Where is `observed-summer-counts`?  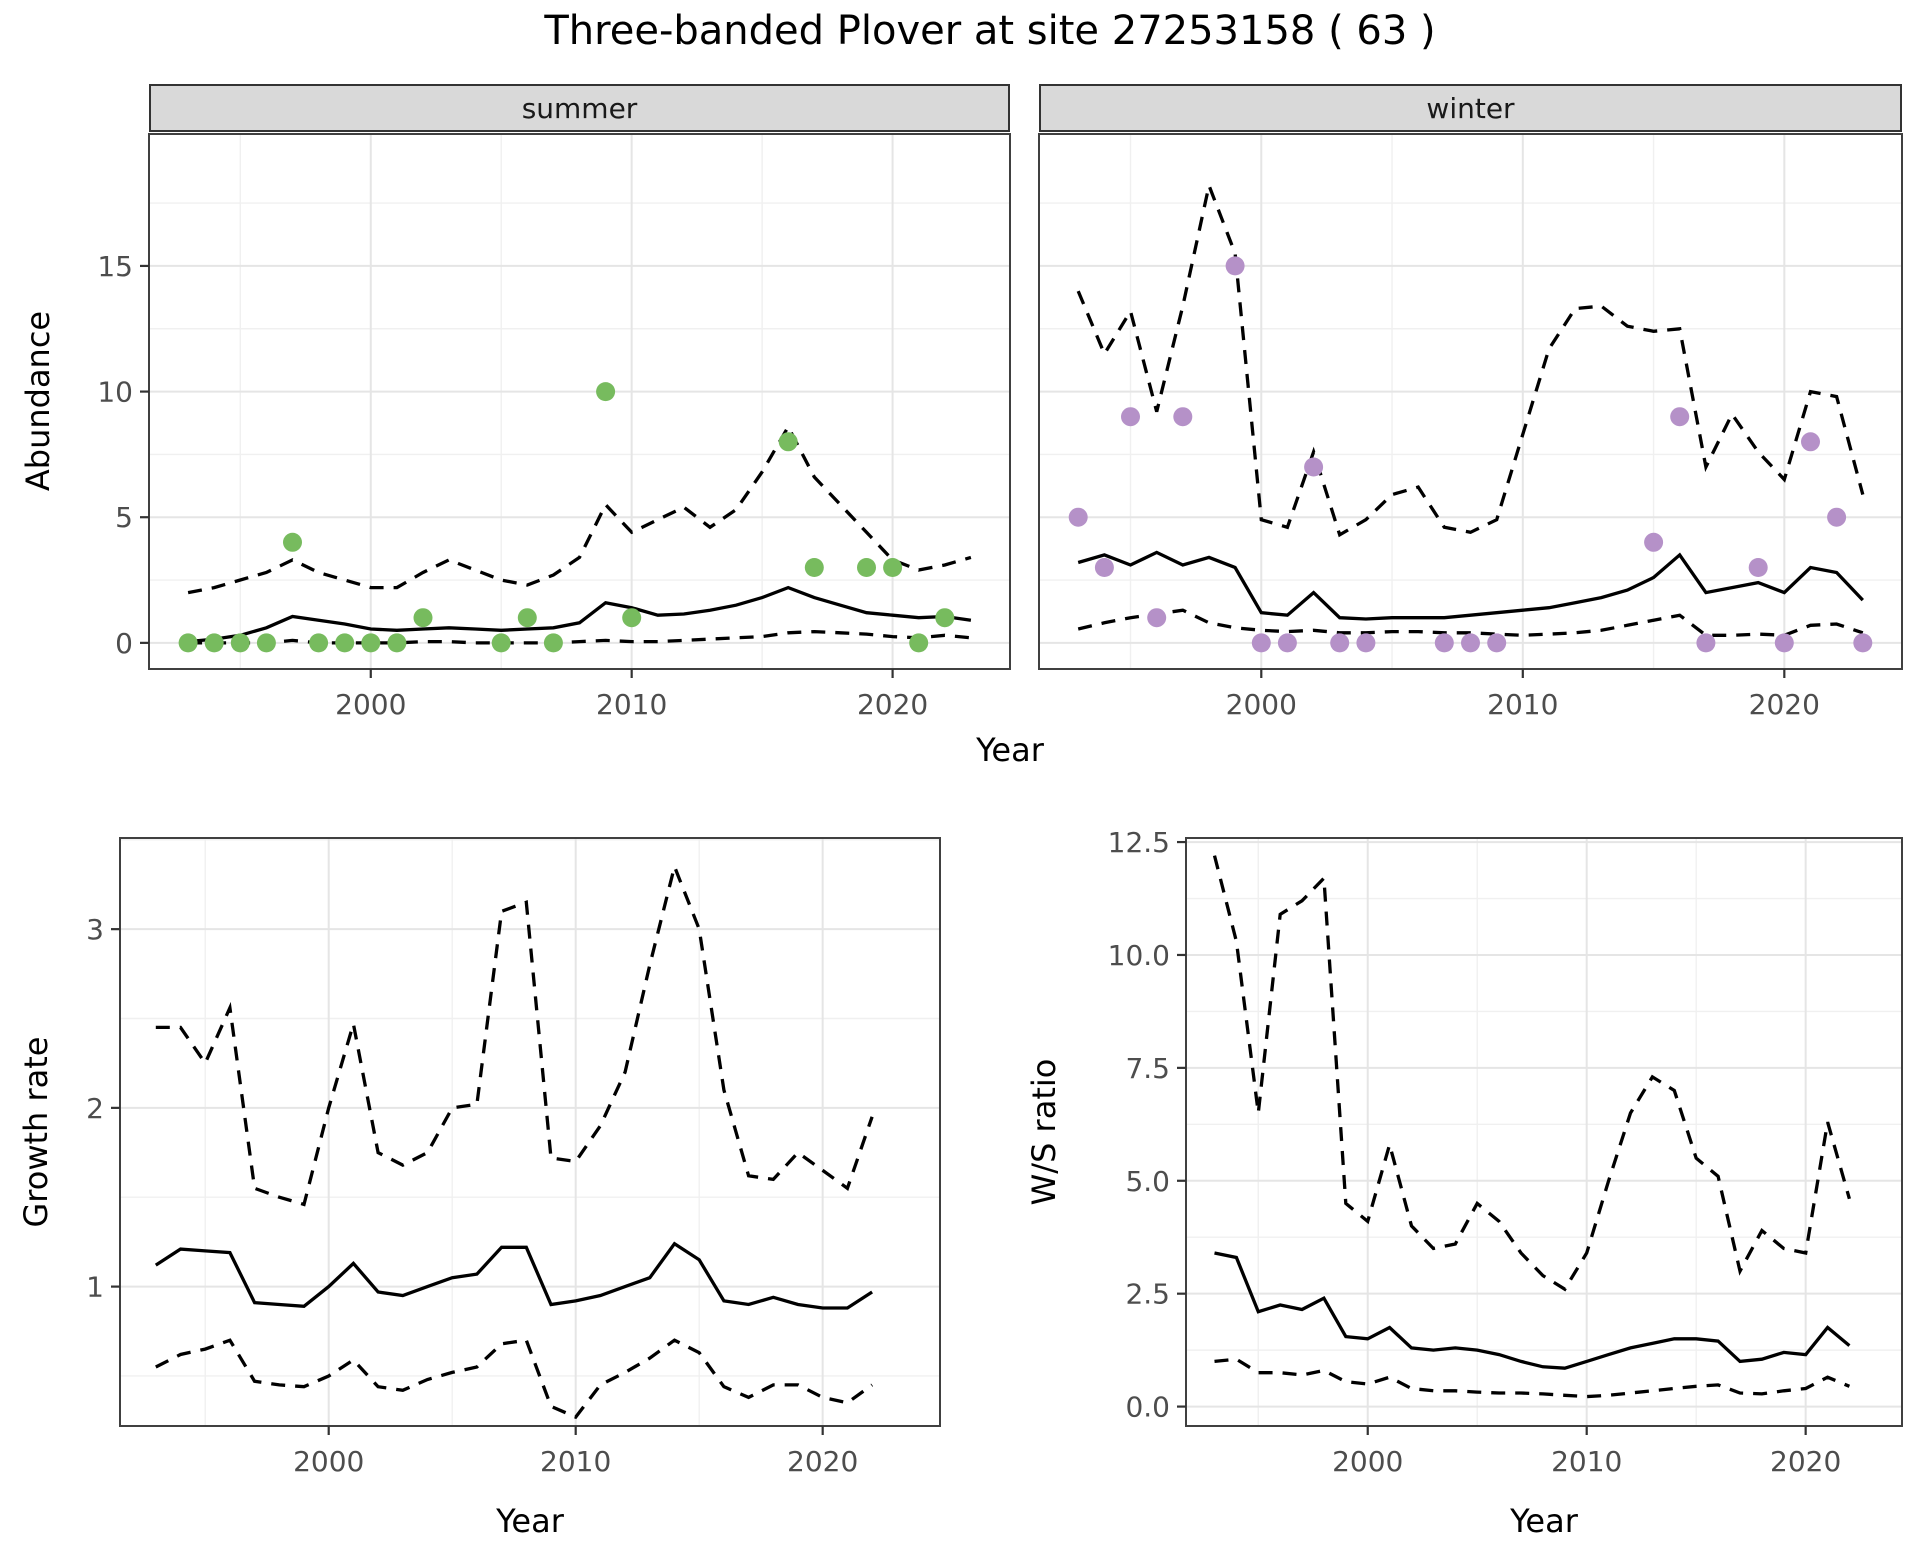 observed-summer-counts is located at coordinates (566, 517).